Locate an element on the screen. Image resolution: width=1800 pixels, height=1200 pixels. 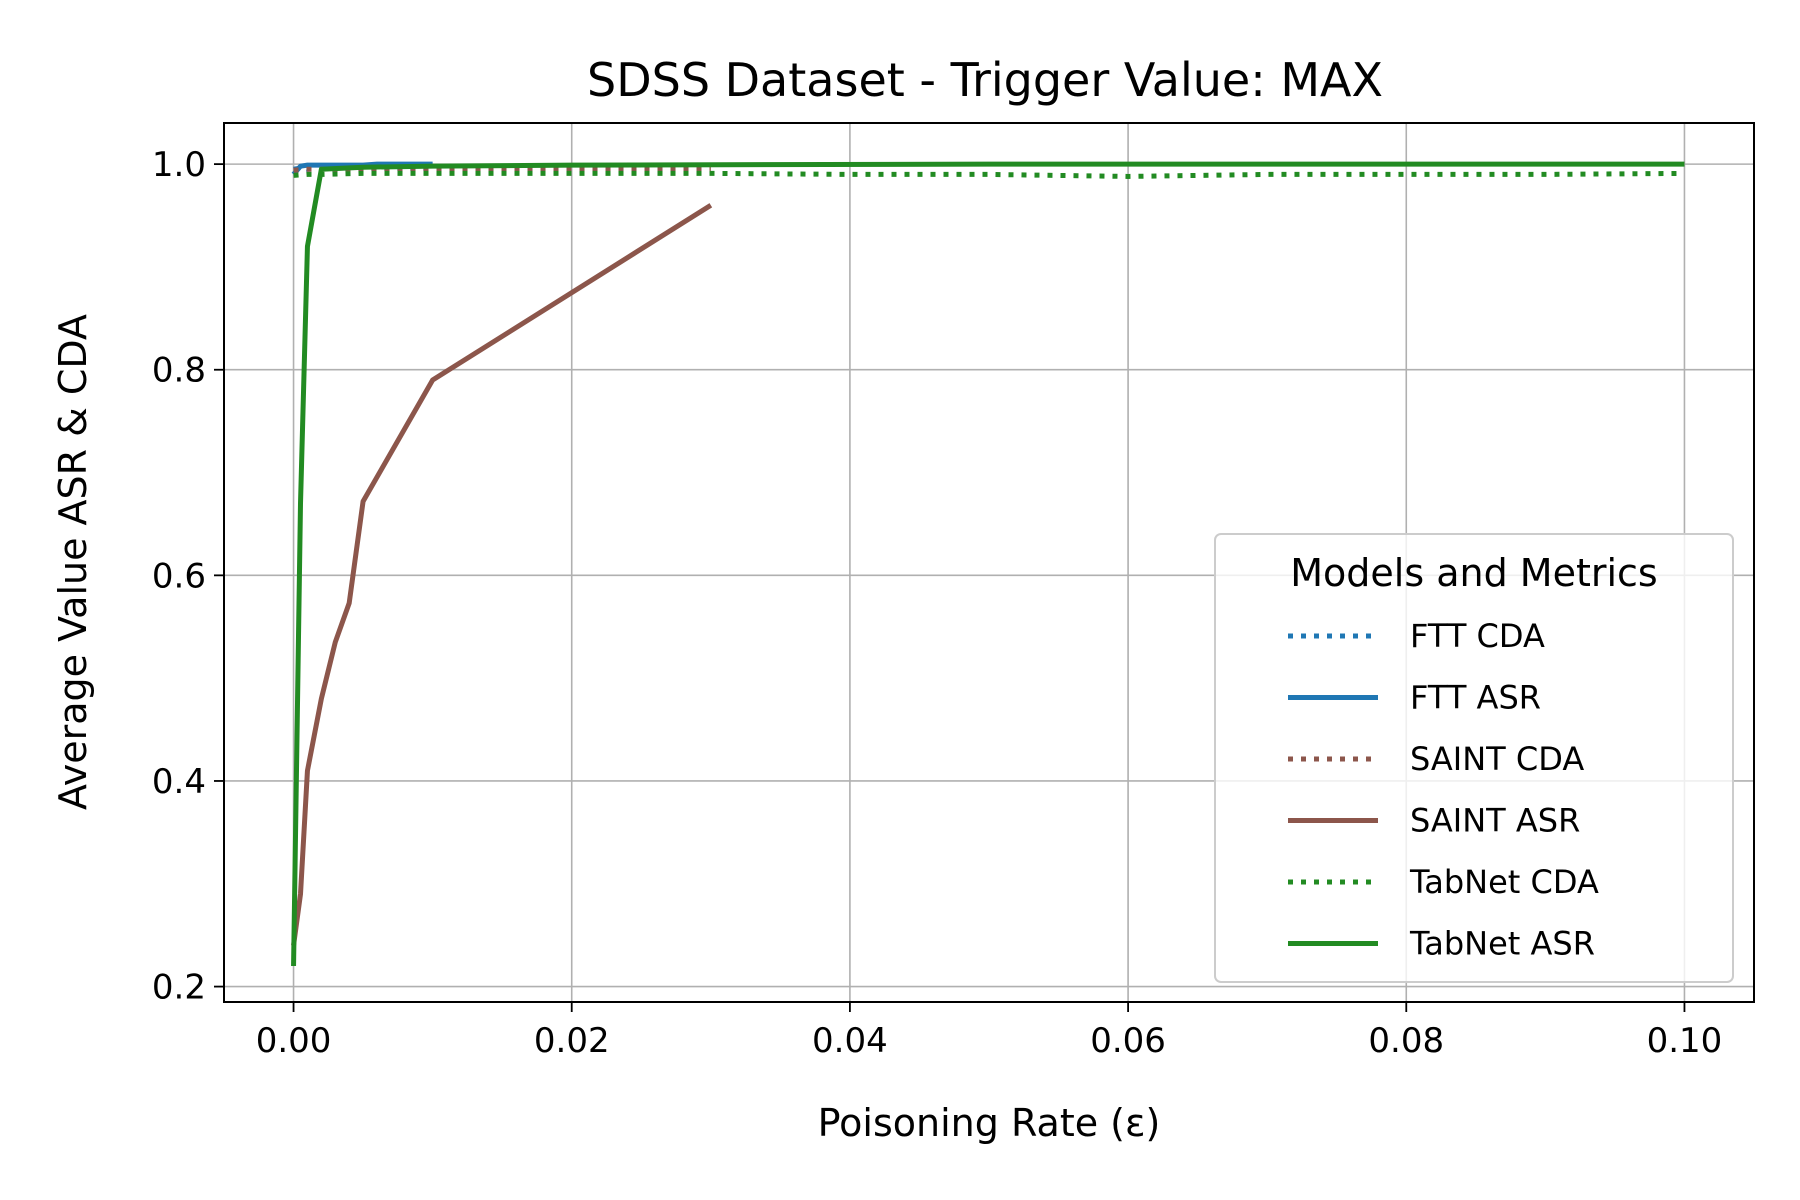
legend-title: Models and Metrics is located at coordinates (1473, 573).